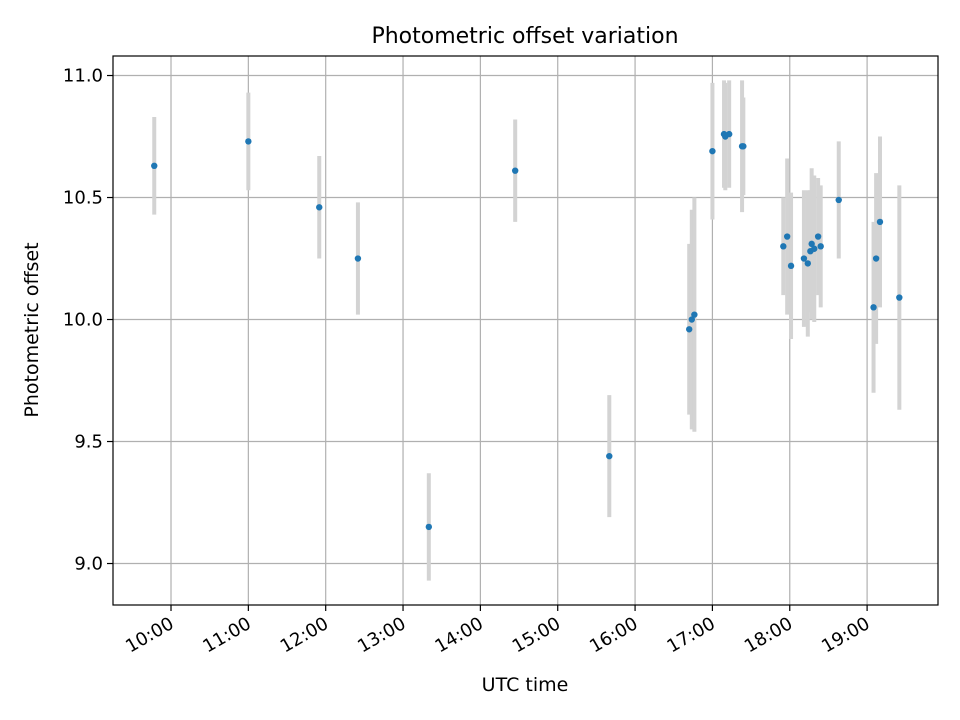  What do you see at coordinates (768, 635) in the screenshot?
I see `x-tick-label: 18:00` at bounding box center [768, 635].